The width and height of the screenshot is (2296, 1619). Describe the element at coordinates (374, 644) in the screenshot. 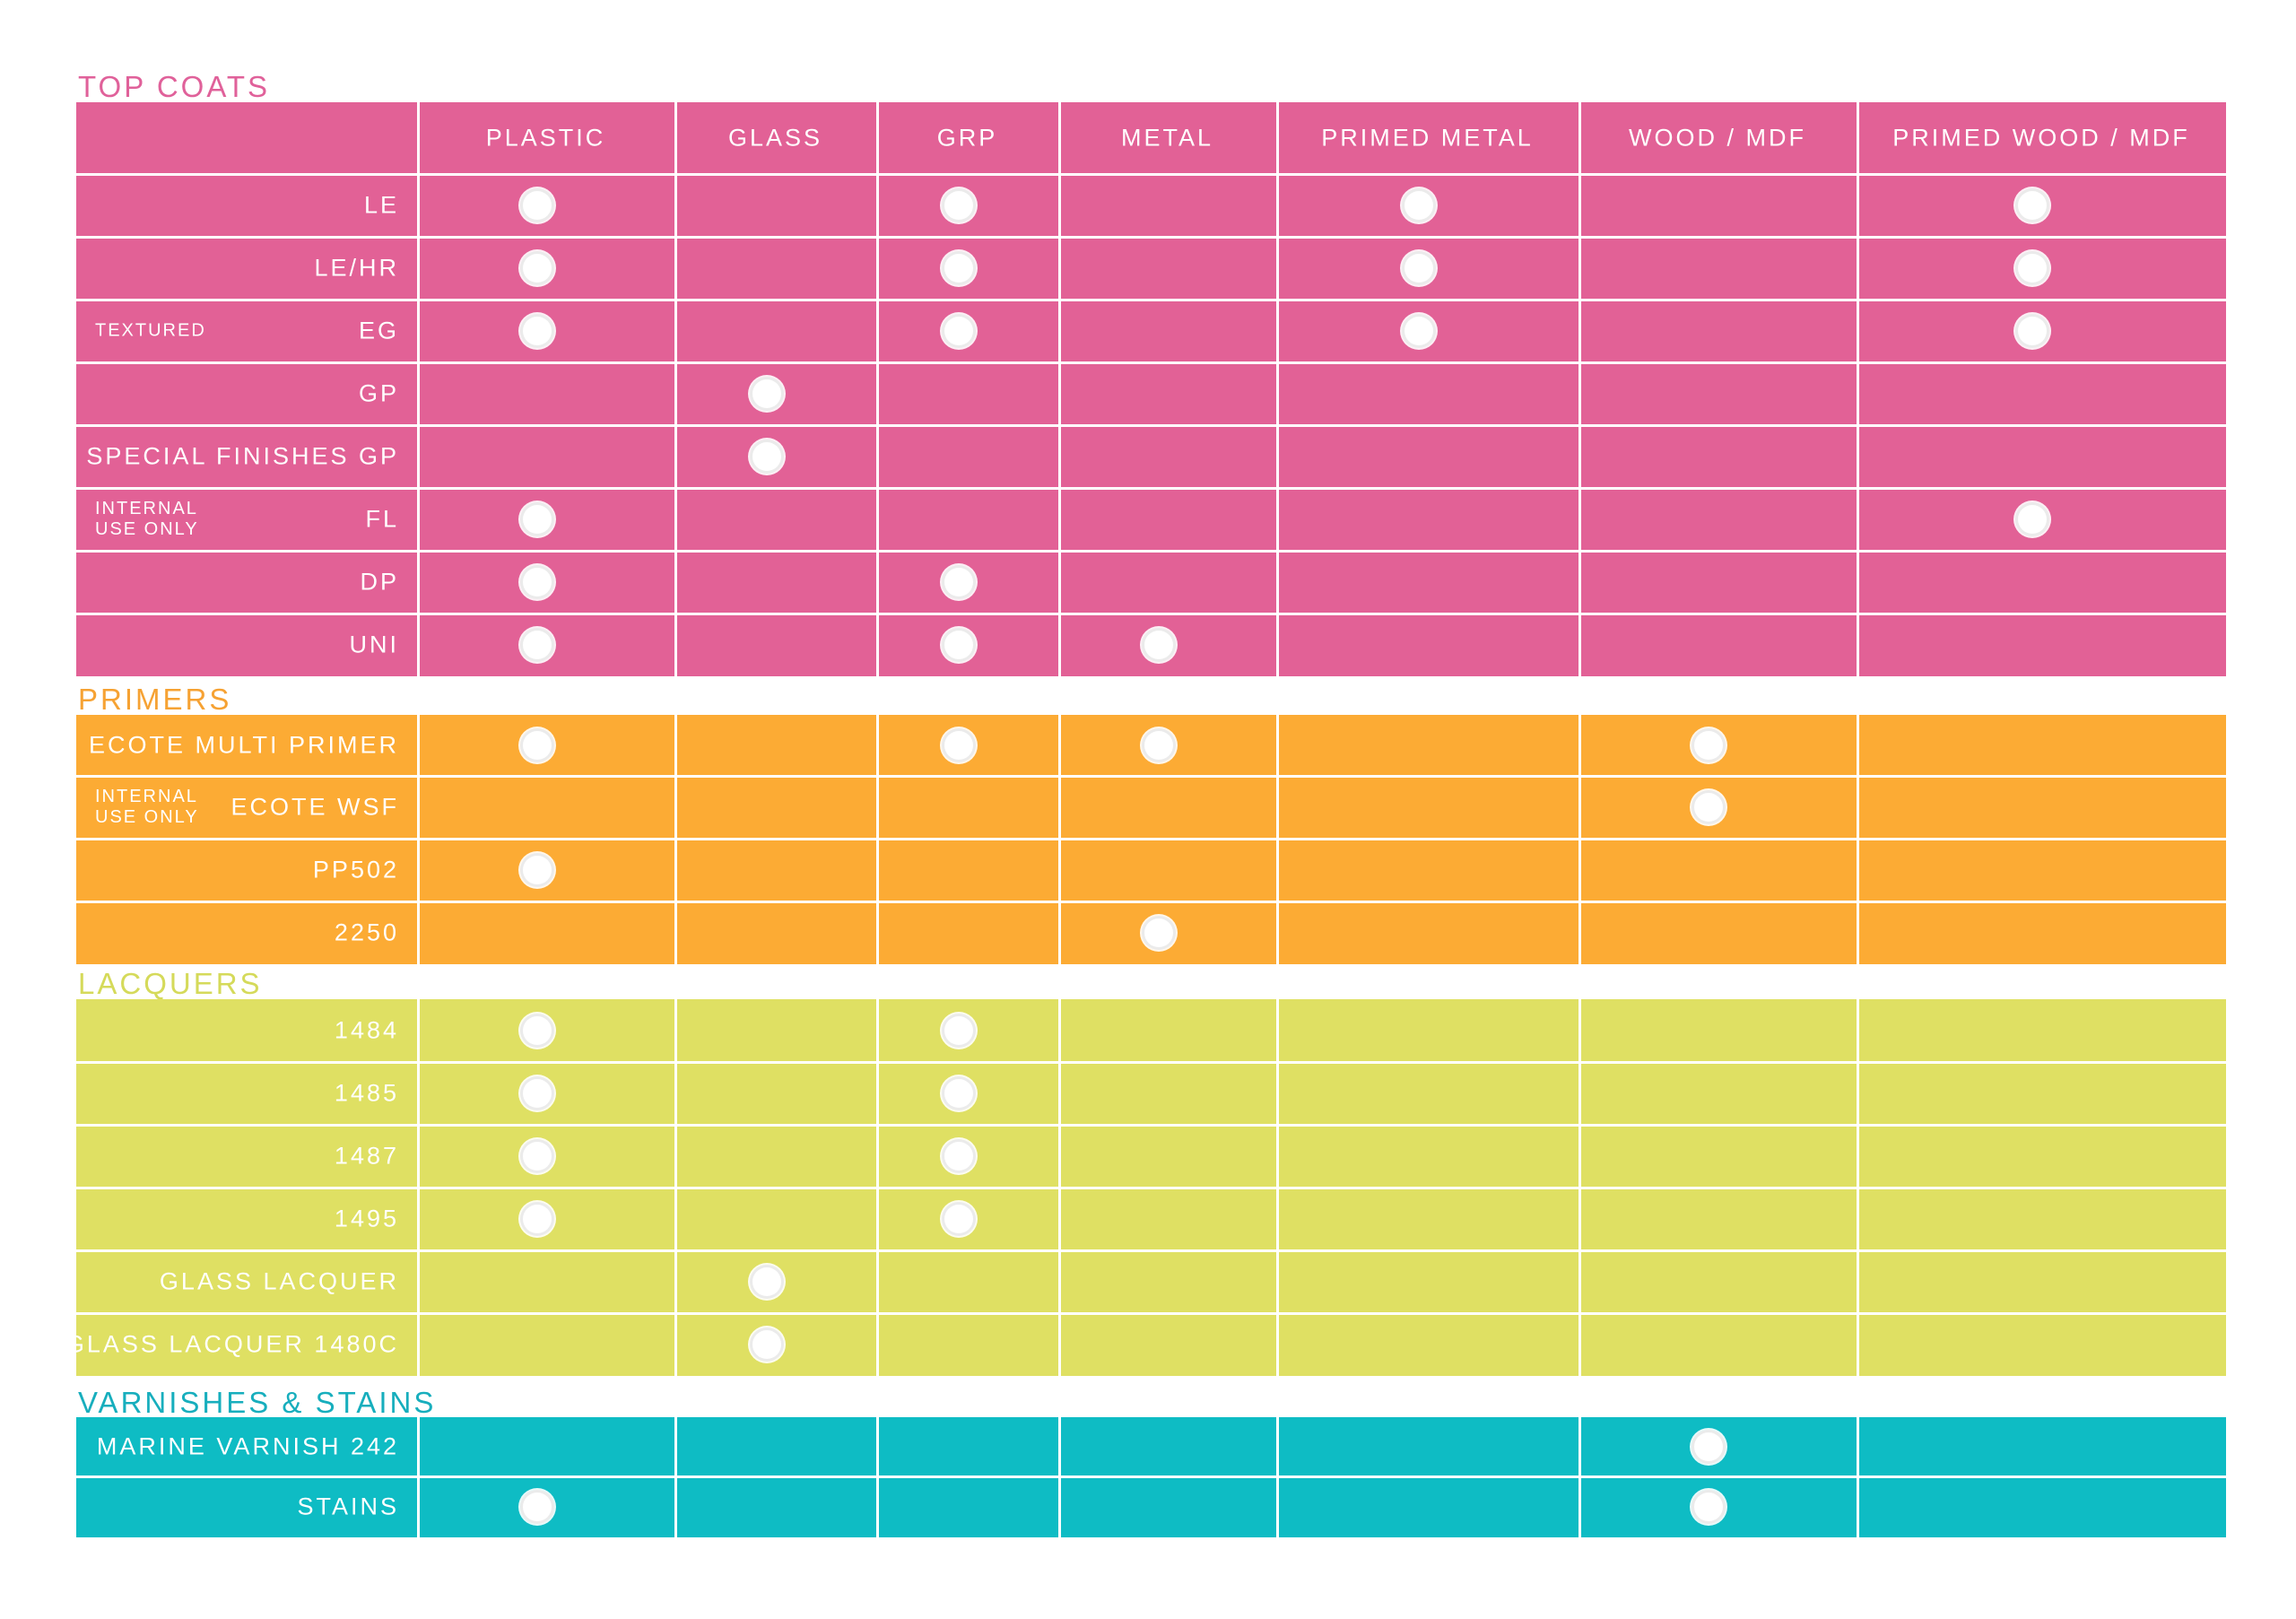

I see `row-label: UNI` at that location.